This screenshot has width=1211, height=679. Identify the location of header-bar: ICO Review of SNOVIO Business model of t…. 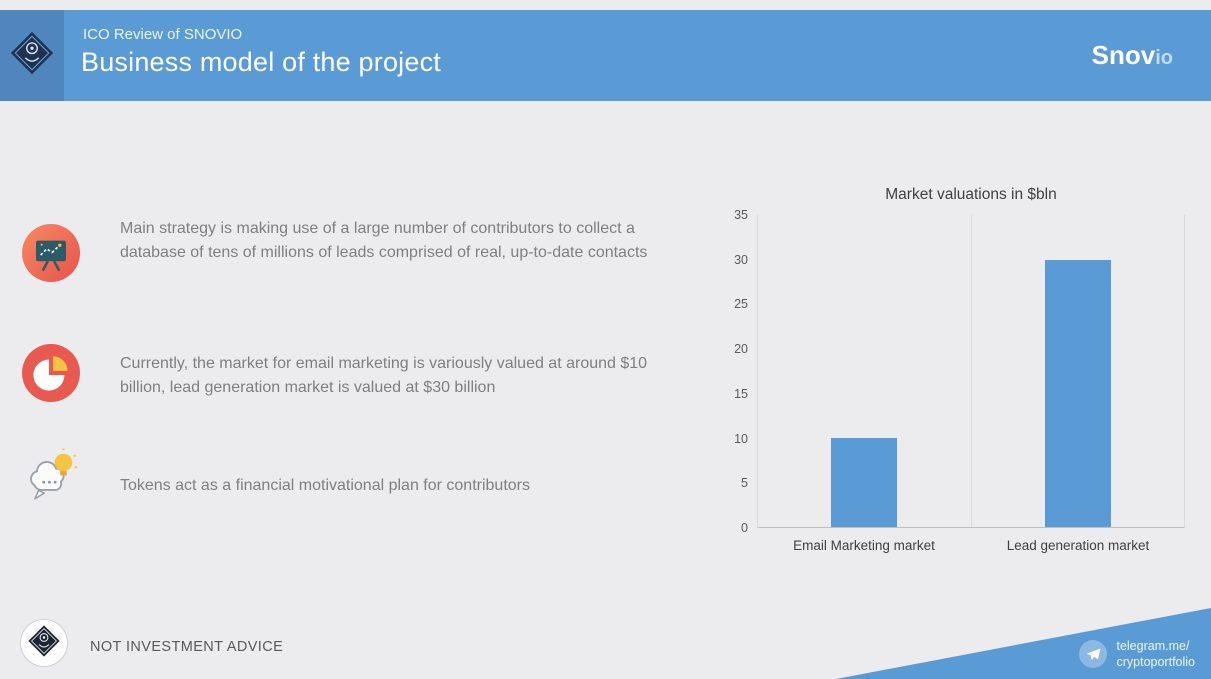
(605, 55).